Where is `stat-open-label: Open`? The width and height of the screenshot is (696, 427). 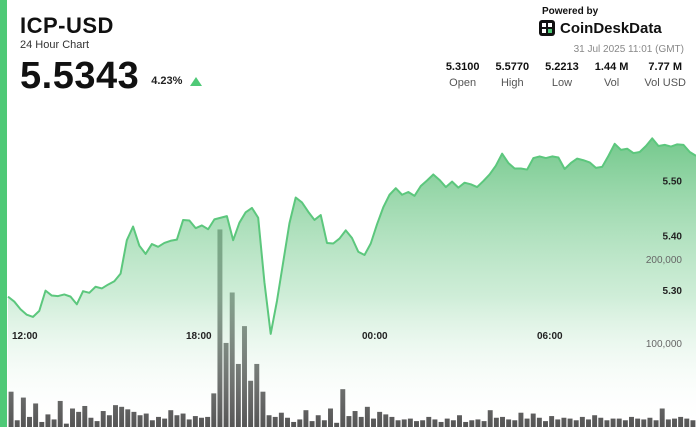 stat-open-label: Open is located at coordinates (463, 83).